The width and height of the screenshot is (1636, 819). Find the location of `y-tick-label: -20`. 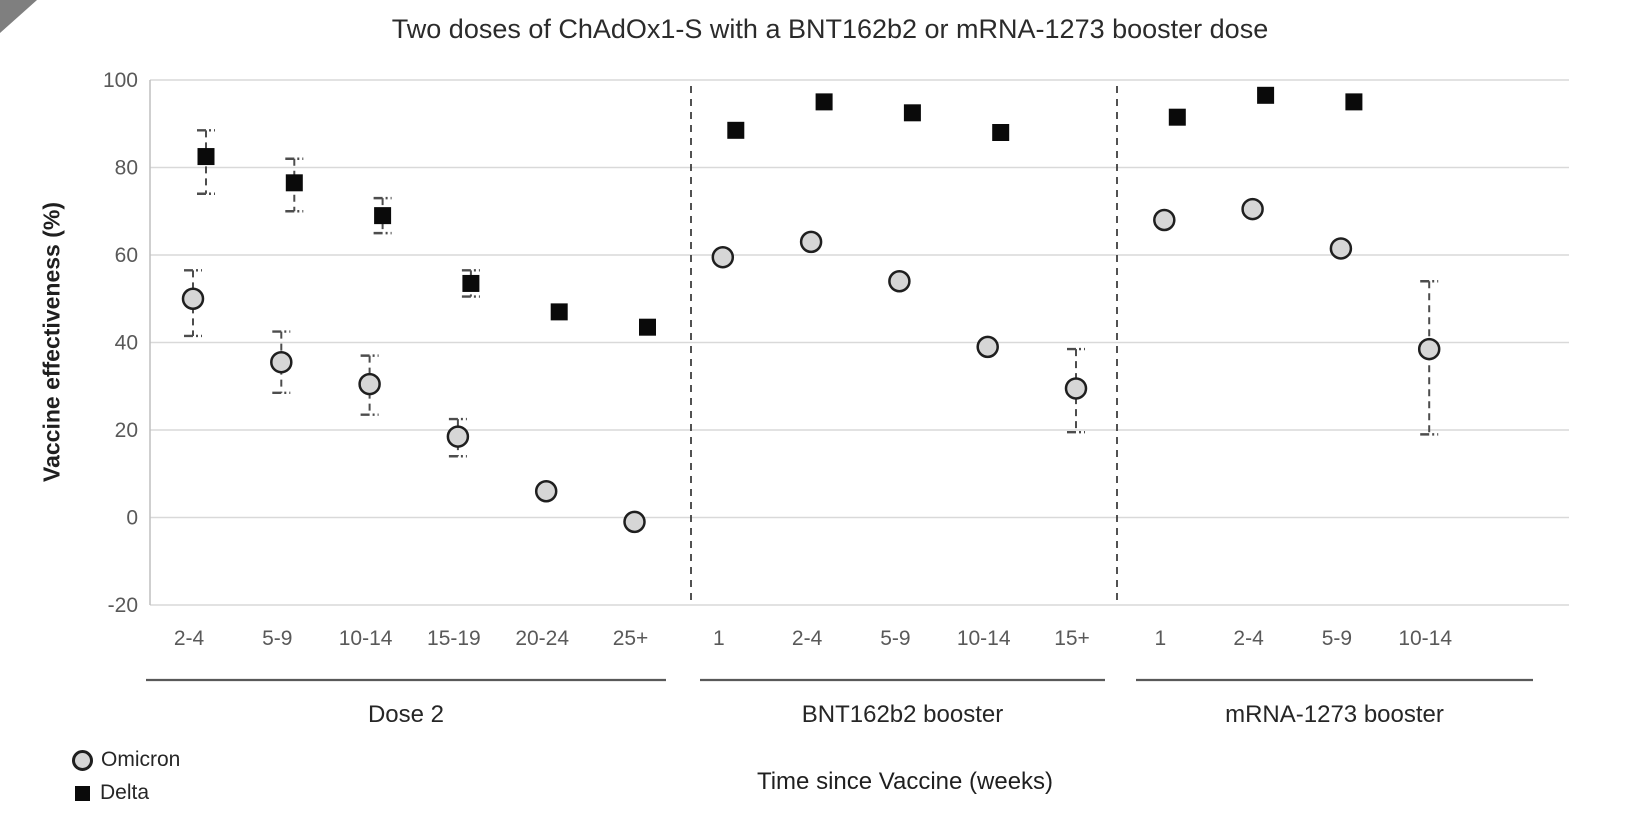

y-tick-label: -20 is located at coordinates (123, 605).